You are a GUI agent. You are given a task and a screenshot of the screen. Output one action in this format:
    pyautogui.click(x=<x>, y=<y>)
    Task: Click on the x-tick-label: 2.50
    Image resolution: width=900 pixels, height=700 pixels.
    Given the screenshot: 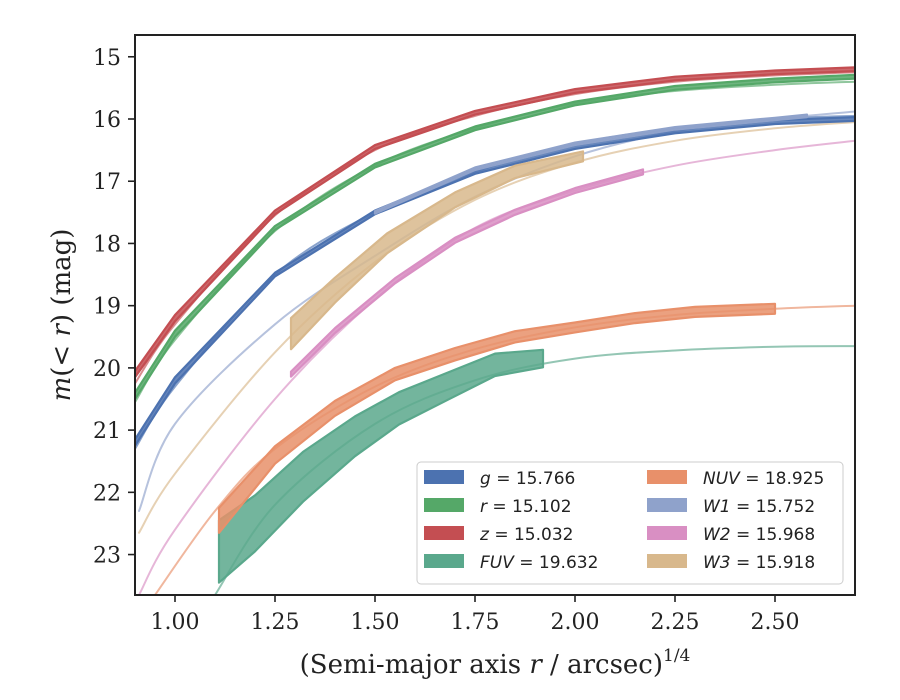 What is the action you would take?
    pyautogui.click(x=775, y=622)
    